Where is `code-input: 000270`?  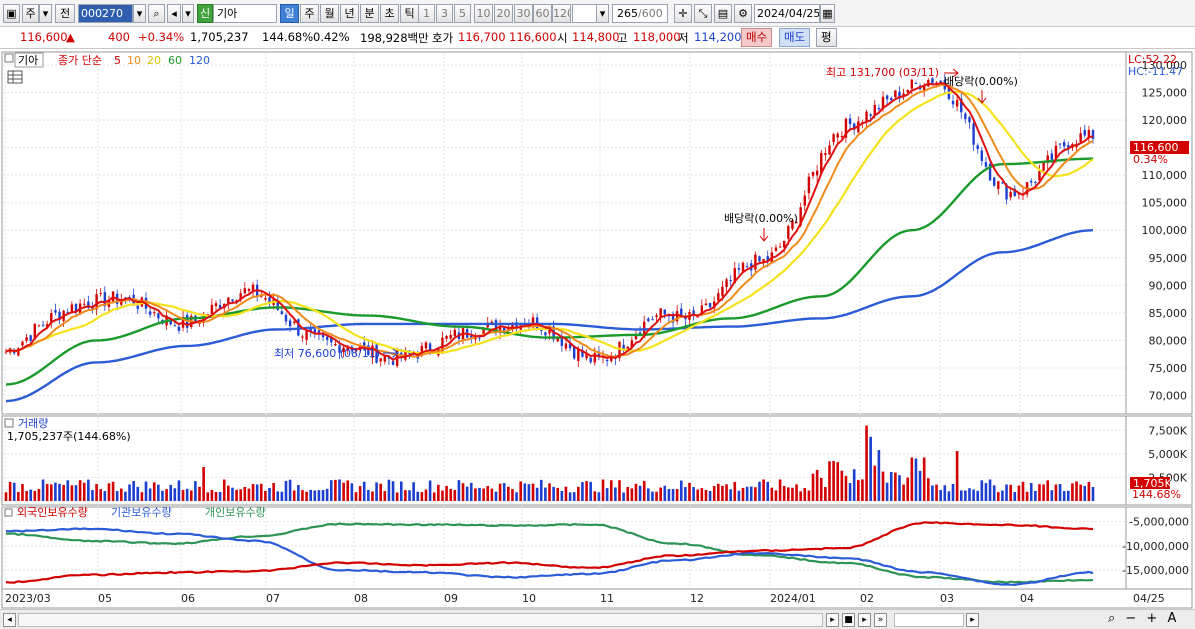
code-input: 000270 is located at coordinates (105, 13).